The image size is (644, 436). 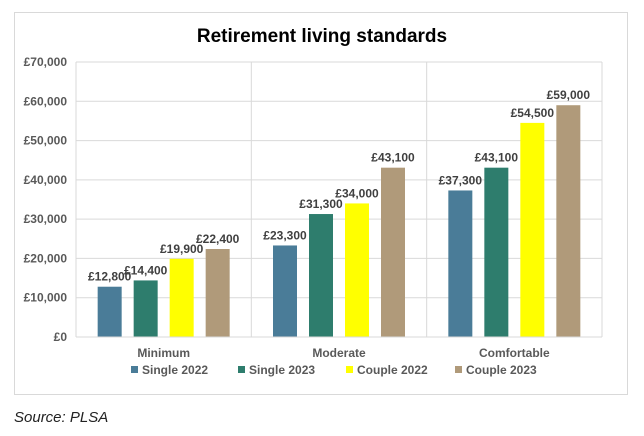 What do you see at coordinates (61, 417) in the screenshot?
I see `source-note: Source: PLSA` at bounding box center [61, 417].